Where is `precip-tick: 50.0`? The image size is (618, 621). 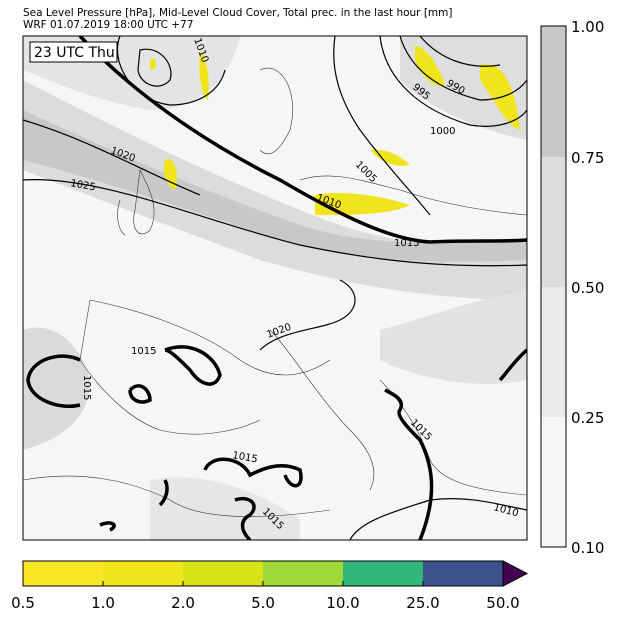 precip-tick: 50.0 is located at coordinates (502, 603).